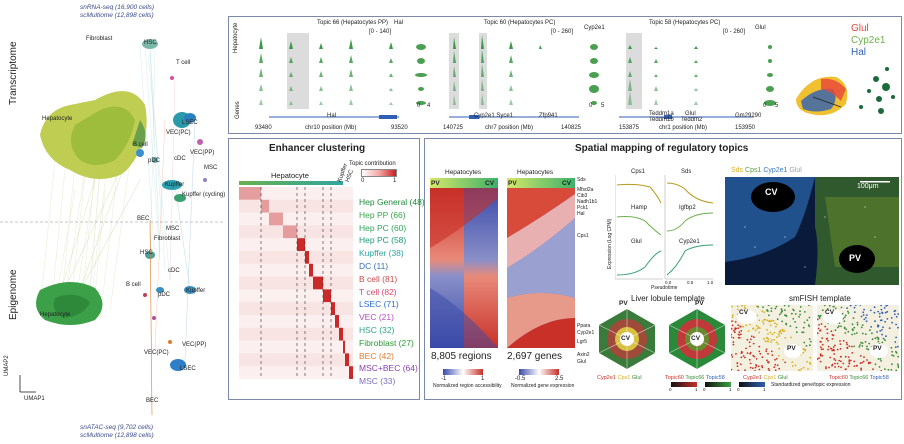 The image size is (904, 444). Describe the element at coordinates (146, 253) in the screenshot. I see `umap-label: HSC` at that location.